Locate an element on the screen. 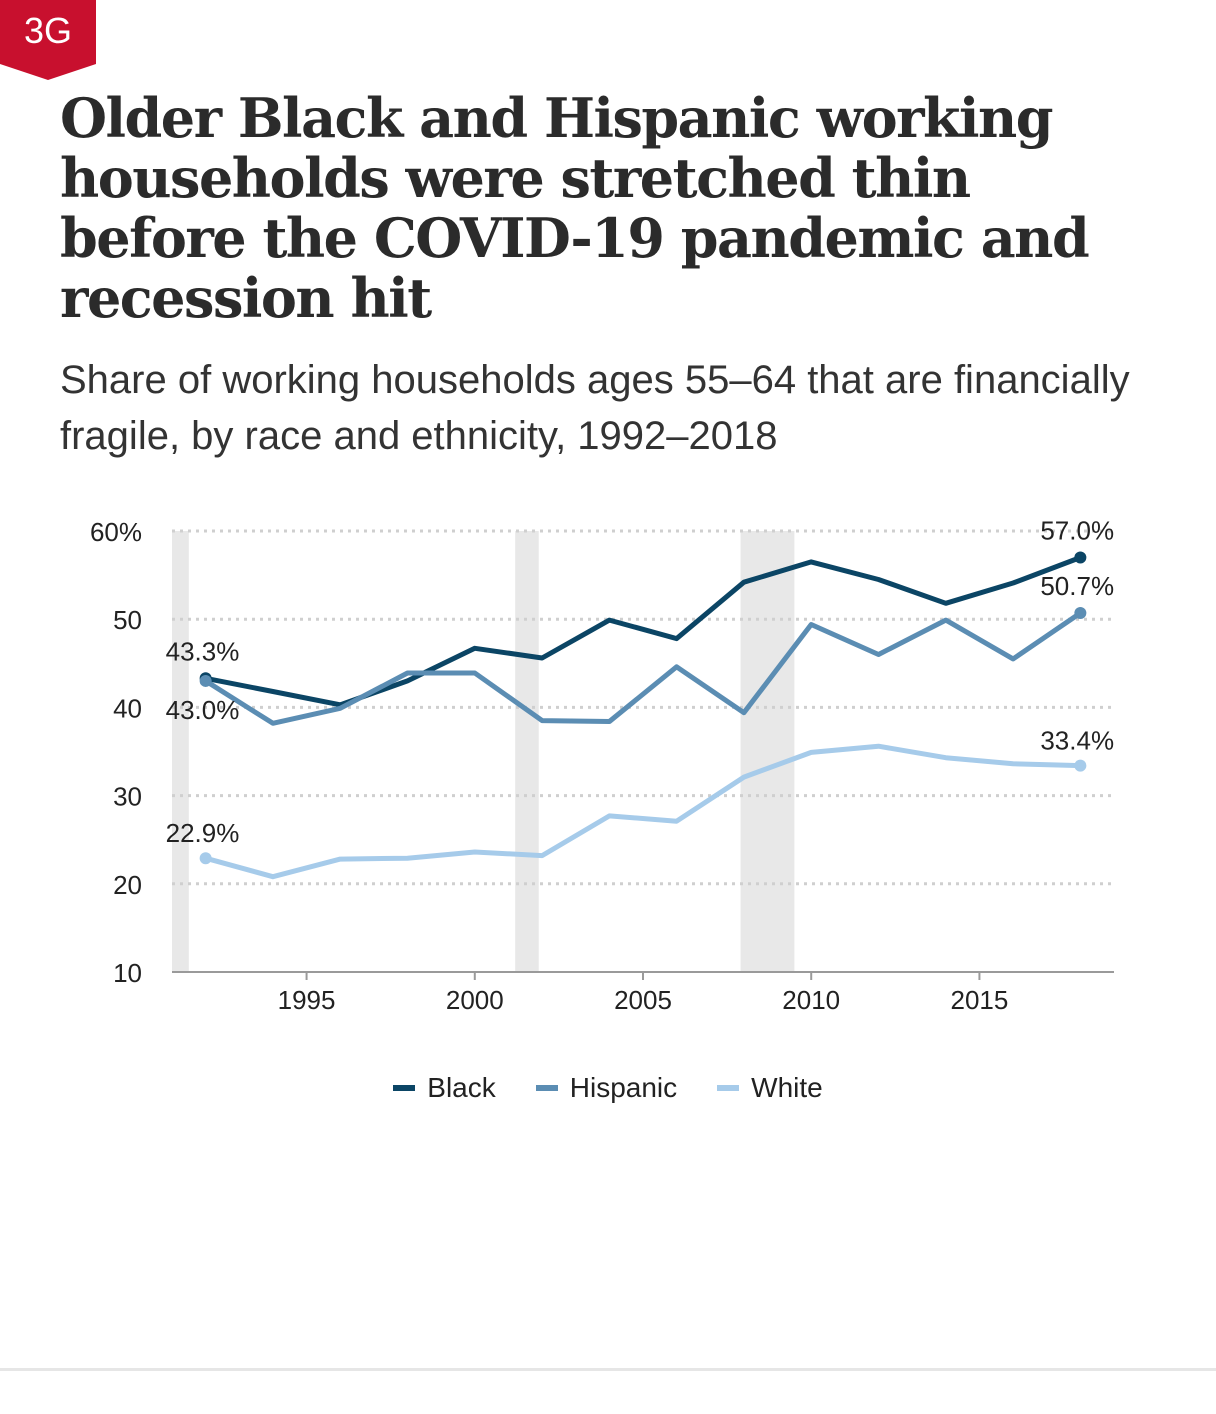 The image size is (1216, 1414). start-point-hispanic is located at coordinates (205, 680).